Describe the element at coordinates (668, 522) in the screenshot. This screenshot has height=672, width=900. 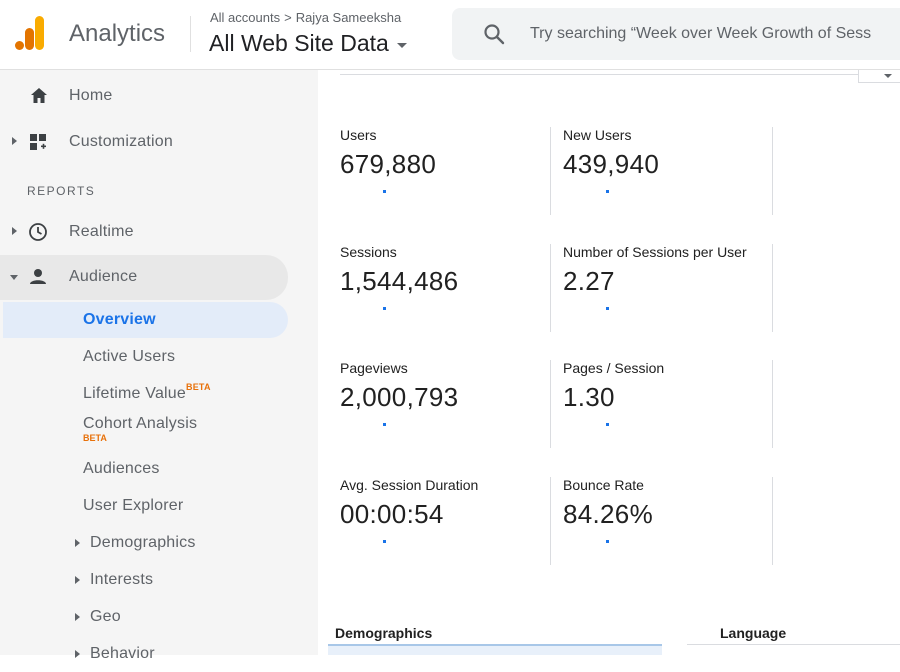
I see `metric-bounce-rate: Bounce Rate 84.26%` at that location.